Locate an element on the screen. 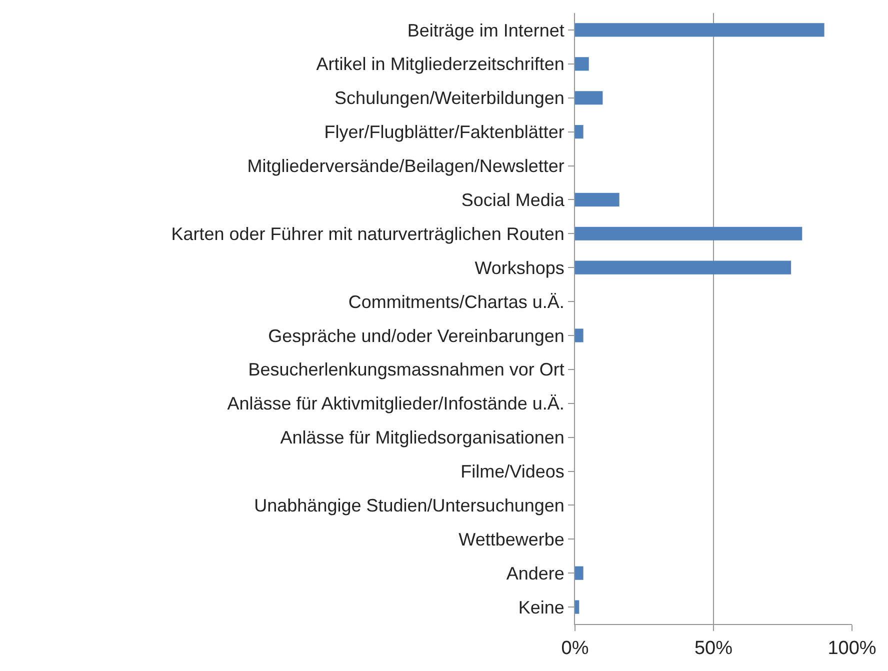 This screenshot has width=888, height=671. x-tick-label: 50% is located at coordinates (713, 648).